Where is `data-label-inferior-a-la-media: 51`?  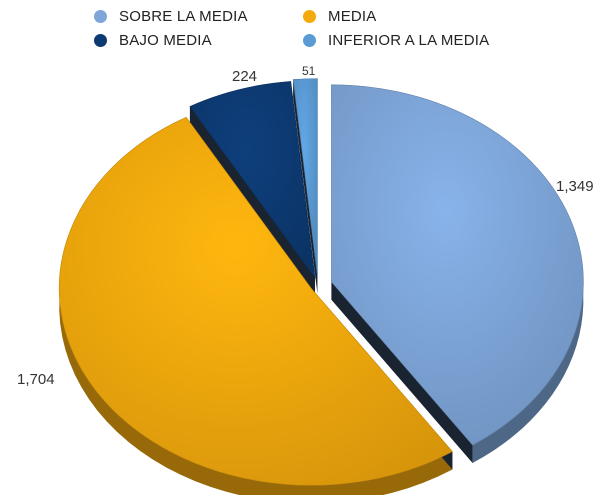
data-label-inferior-a-la-media: 51 is located at coordinates (309, 71).